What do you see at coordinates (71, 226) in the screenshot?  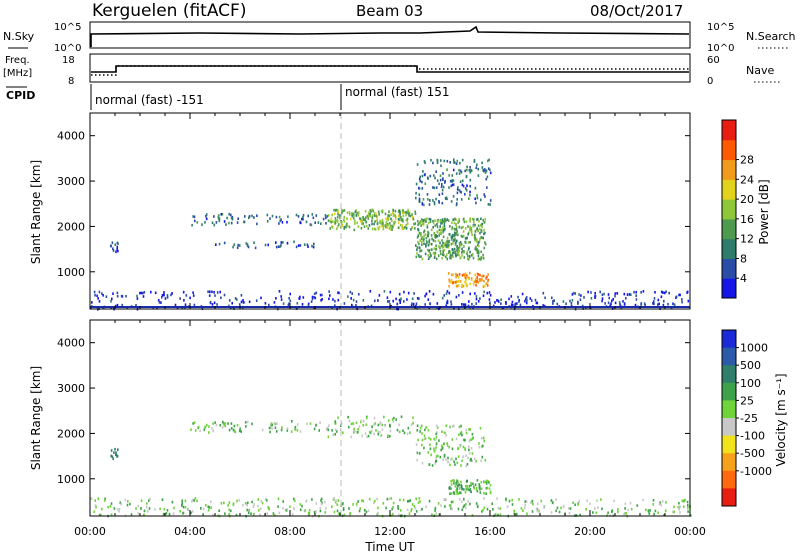 I see `y-tick-label: 2000` at bounding box center [71, 226].